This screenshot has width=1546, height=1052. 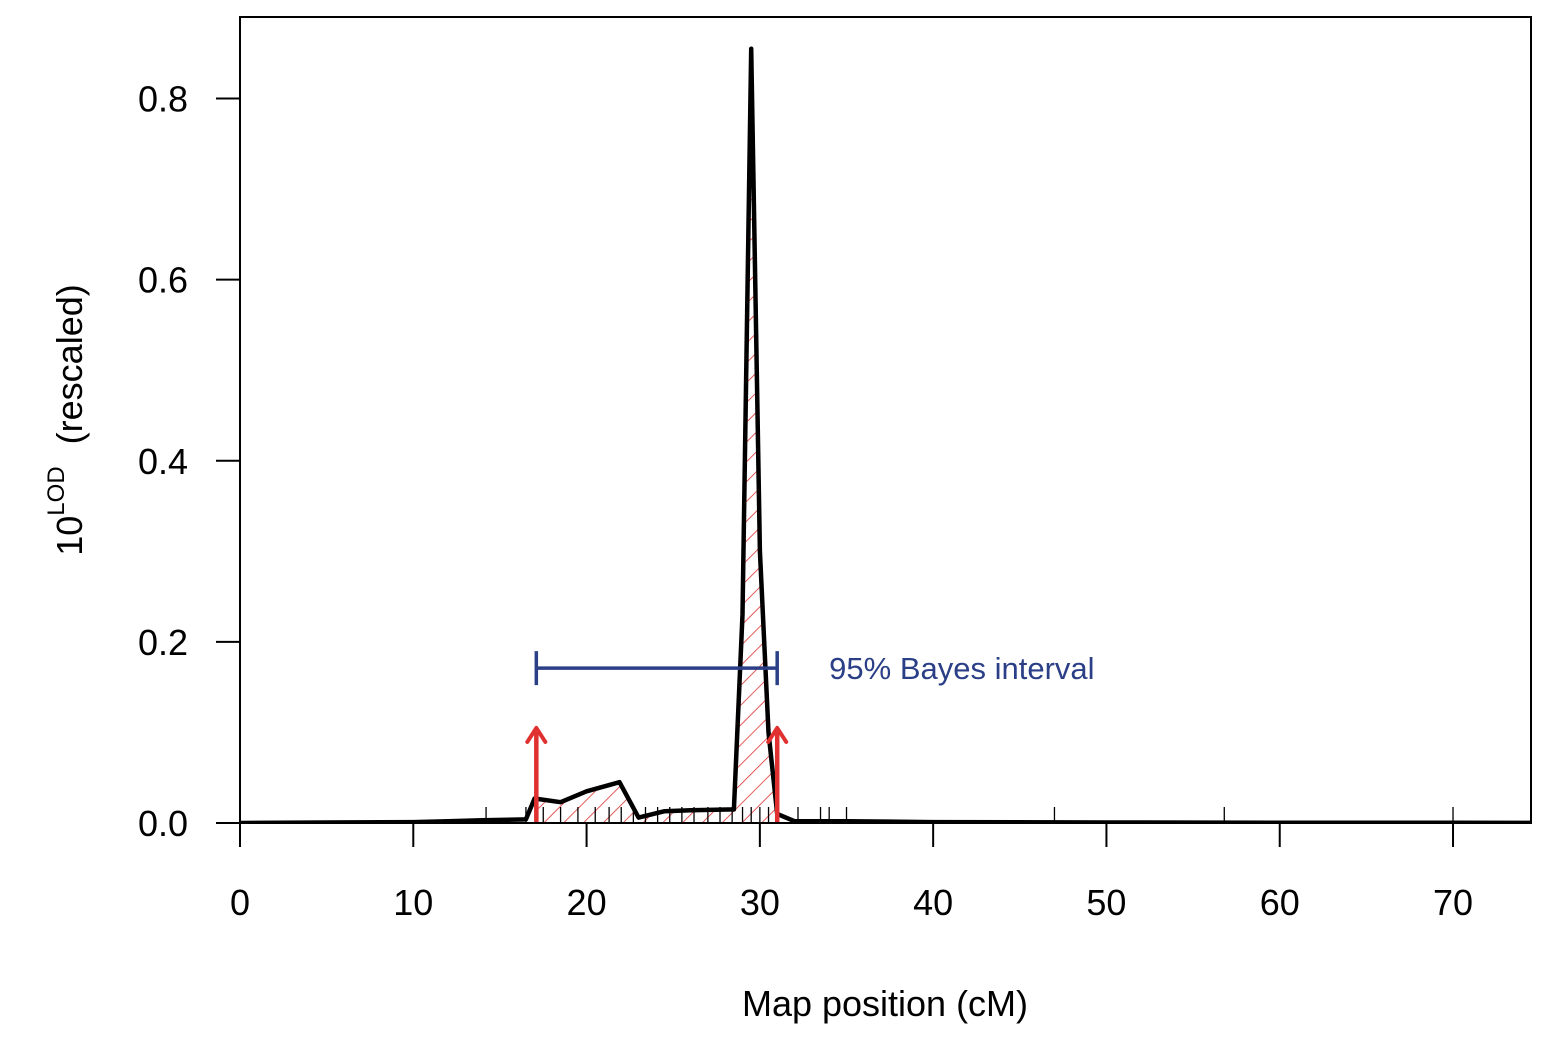 What do you see at coordinates (413, 902) in the screenshot?
I see `x-tick-label: 10` at bounding box center [413, 902].